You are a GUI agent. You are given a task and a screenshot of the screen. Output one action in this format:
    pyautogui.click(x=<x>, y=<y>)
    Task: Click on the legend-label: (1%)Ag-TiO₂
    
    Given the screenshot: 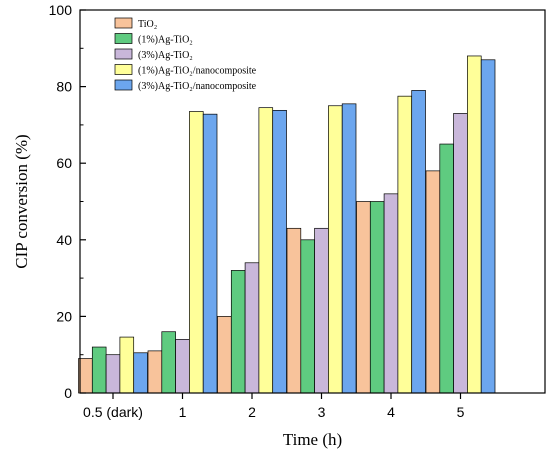 What is the action you would take?
    pyautogui.click(x=165, y=40)
    